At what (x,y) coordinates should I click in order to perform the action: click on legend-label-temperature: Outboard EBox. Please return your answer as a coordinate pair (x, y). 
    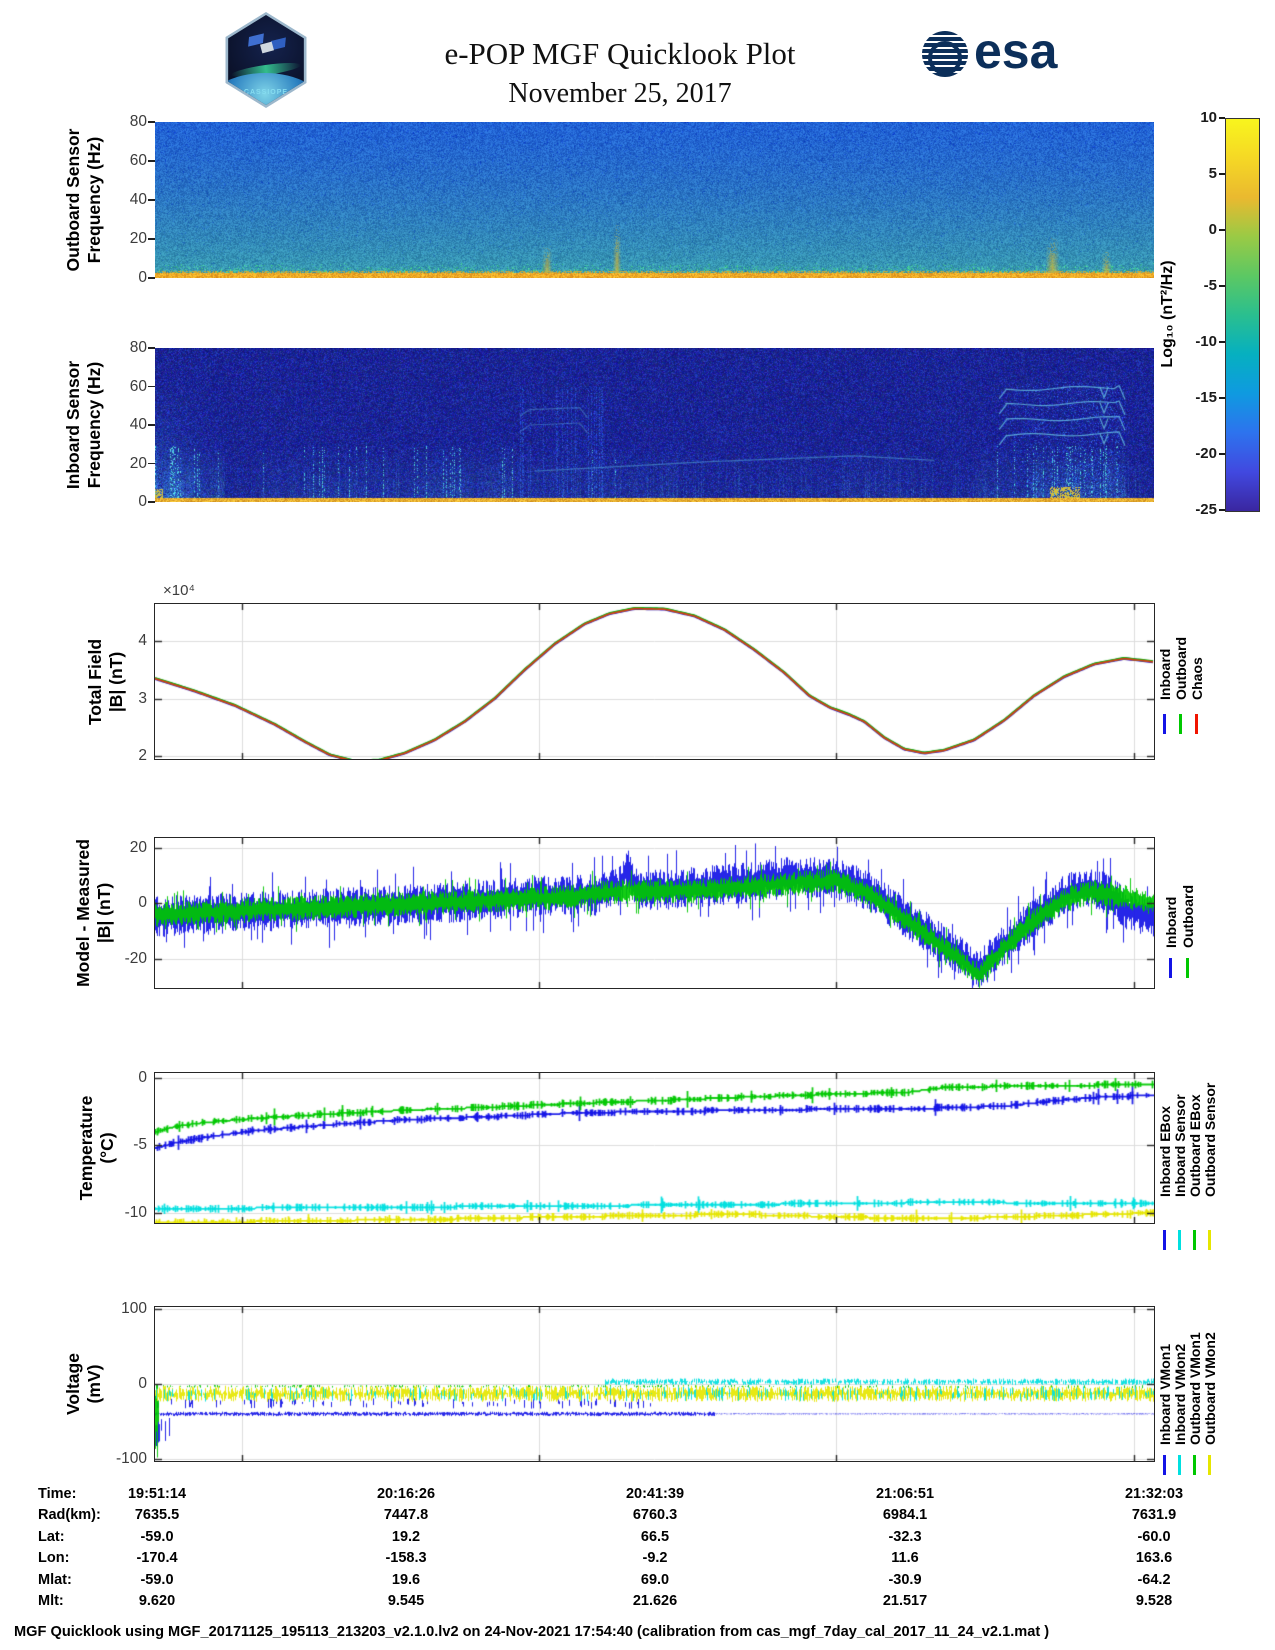
    Looking at the image, I should click on (1195, 1145).